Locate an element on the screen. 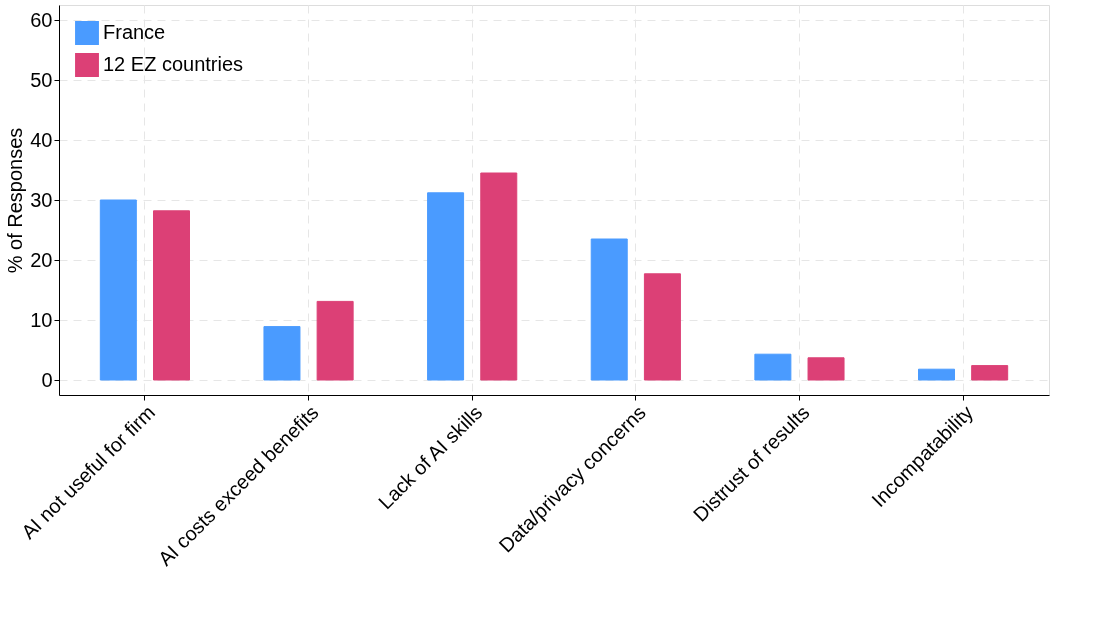 The width and height of the screenshot is (1116, 628). y-tick-label: 60 is located at coordinates (41, 19).